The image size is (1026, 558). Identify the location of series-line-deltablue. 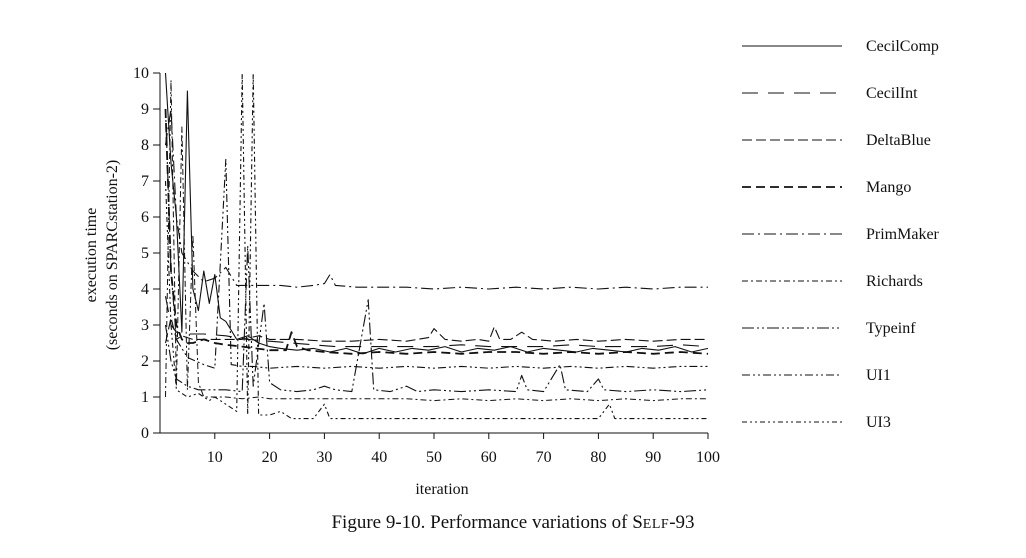
(436, 330).